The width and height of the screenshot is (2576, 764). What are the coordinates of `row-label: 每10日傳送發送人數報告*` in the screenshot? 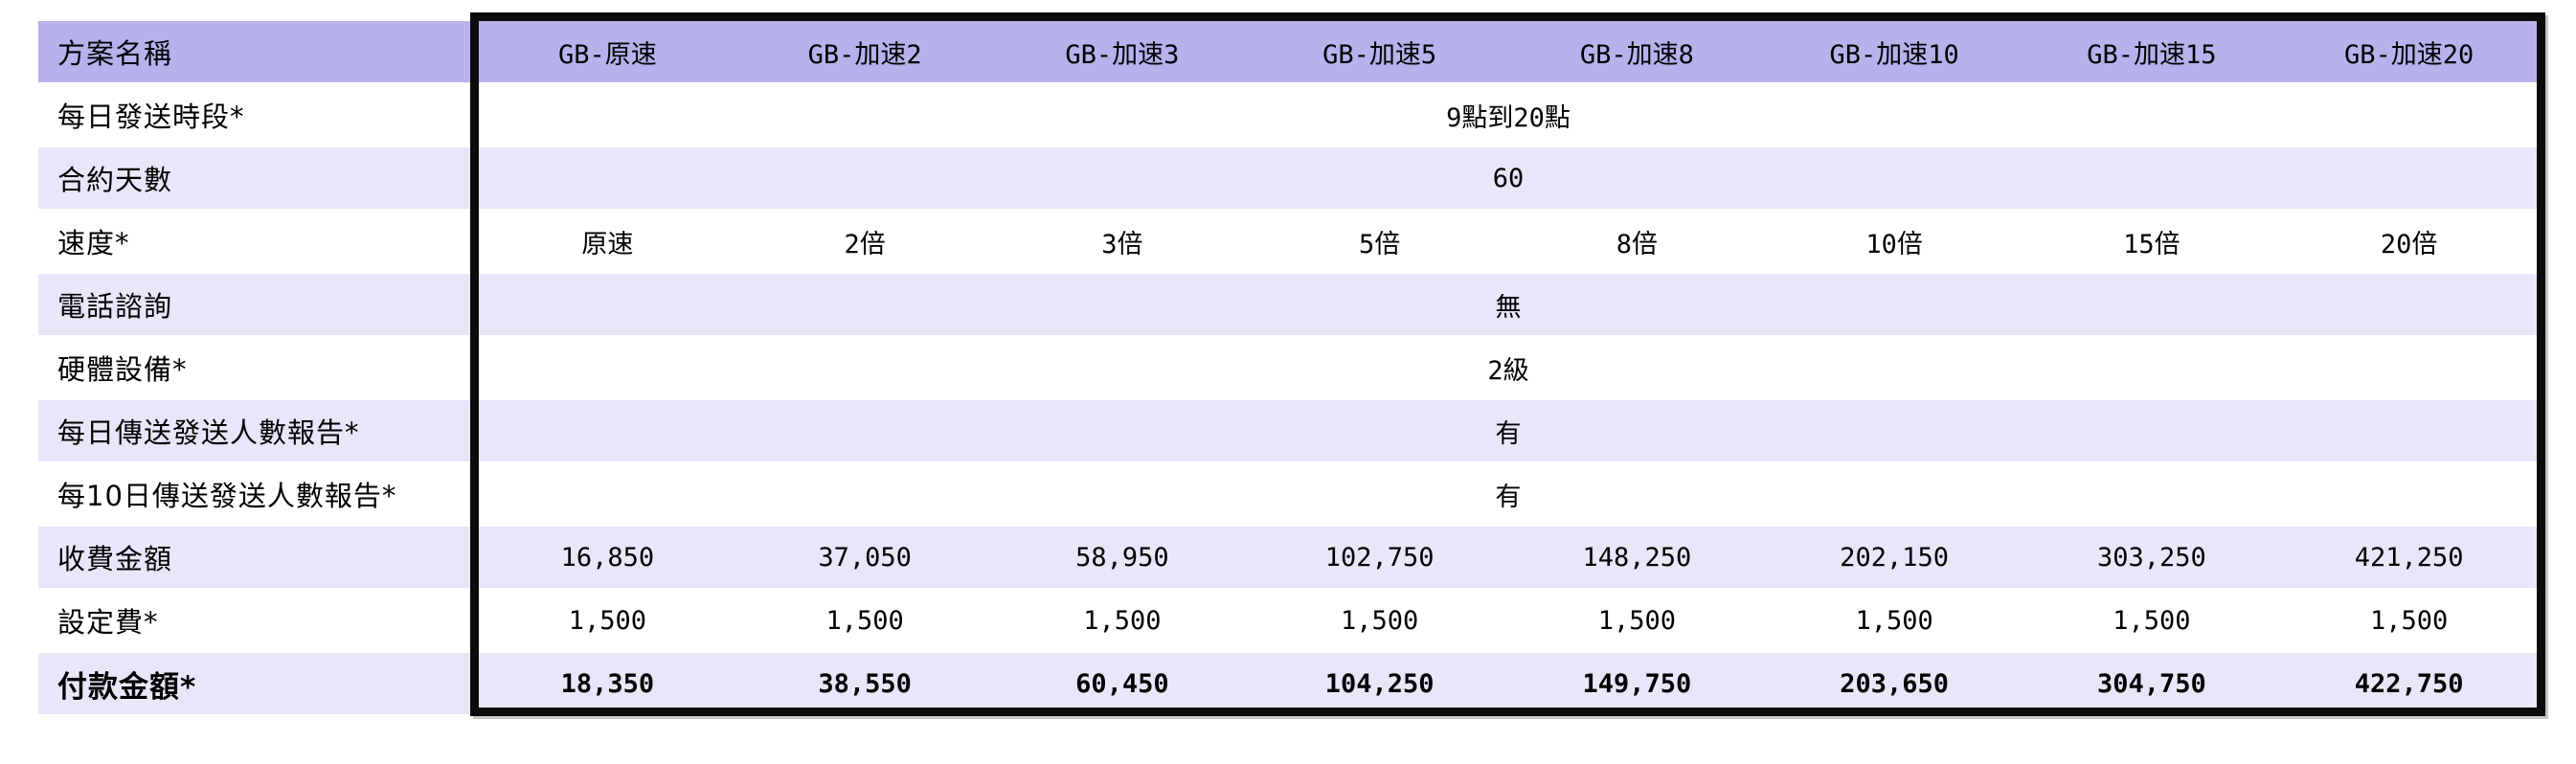 It's located at (258, 494).